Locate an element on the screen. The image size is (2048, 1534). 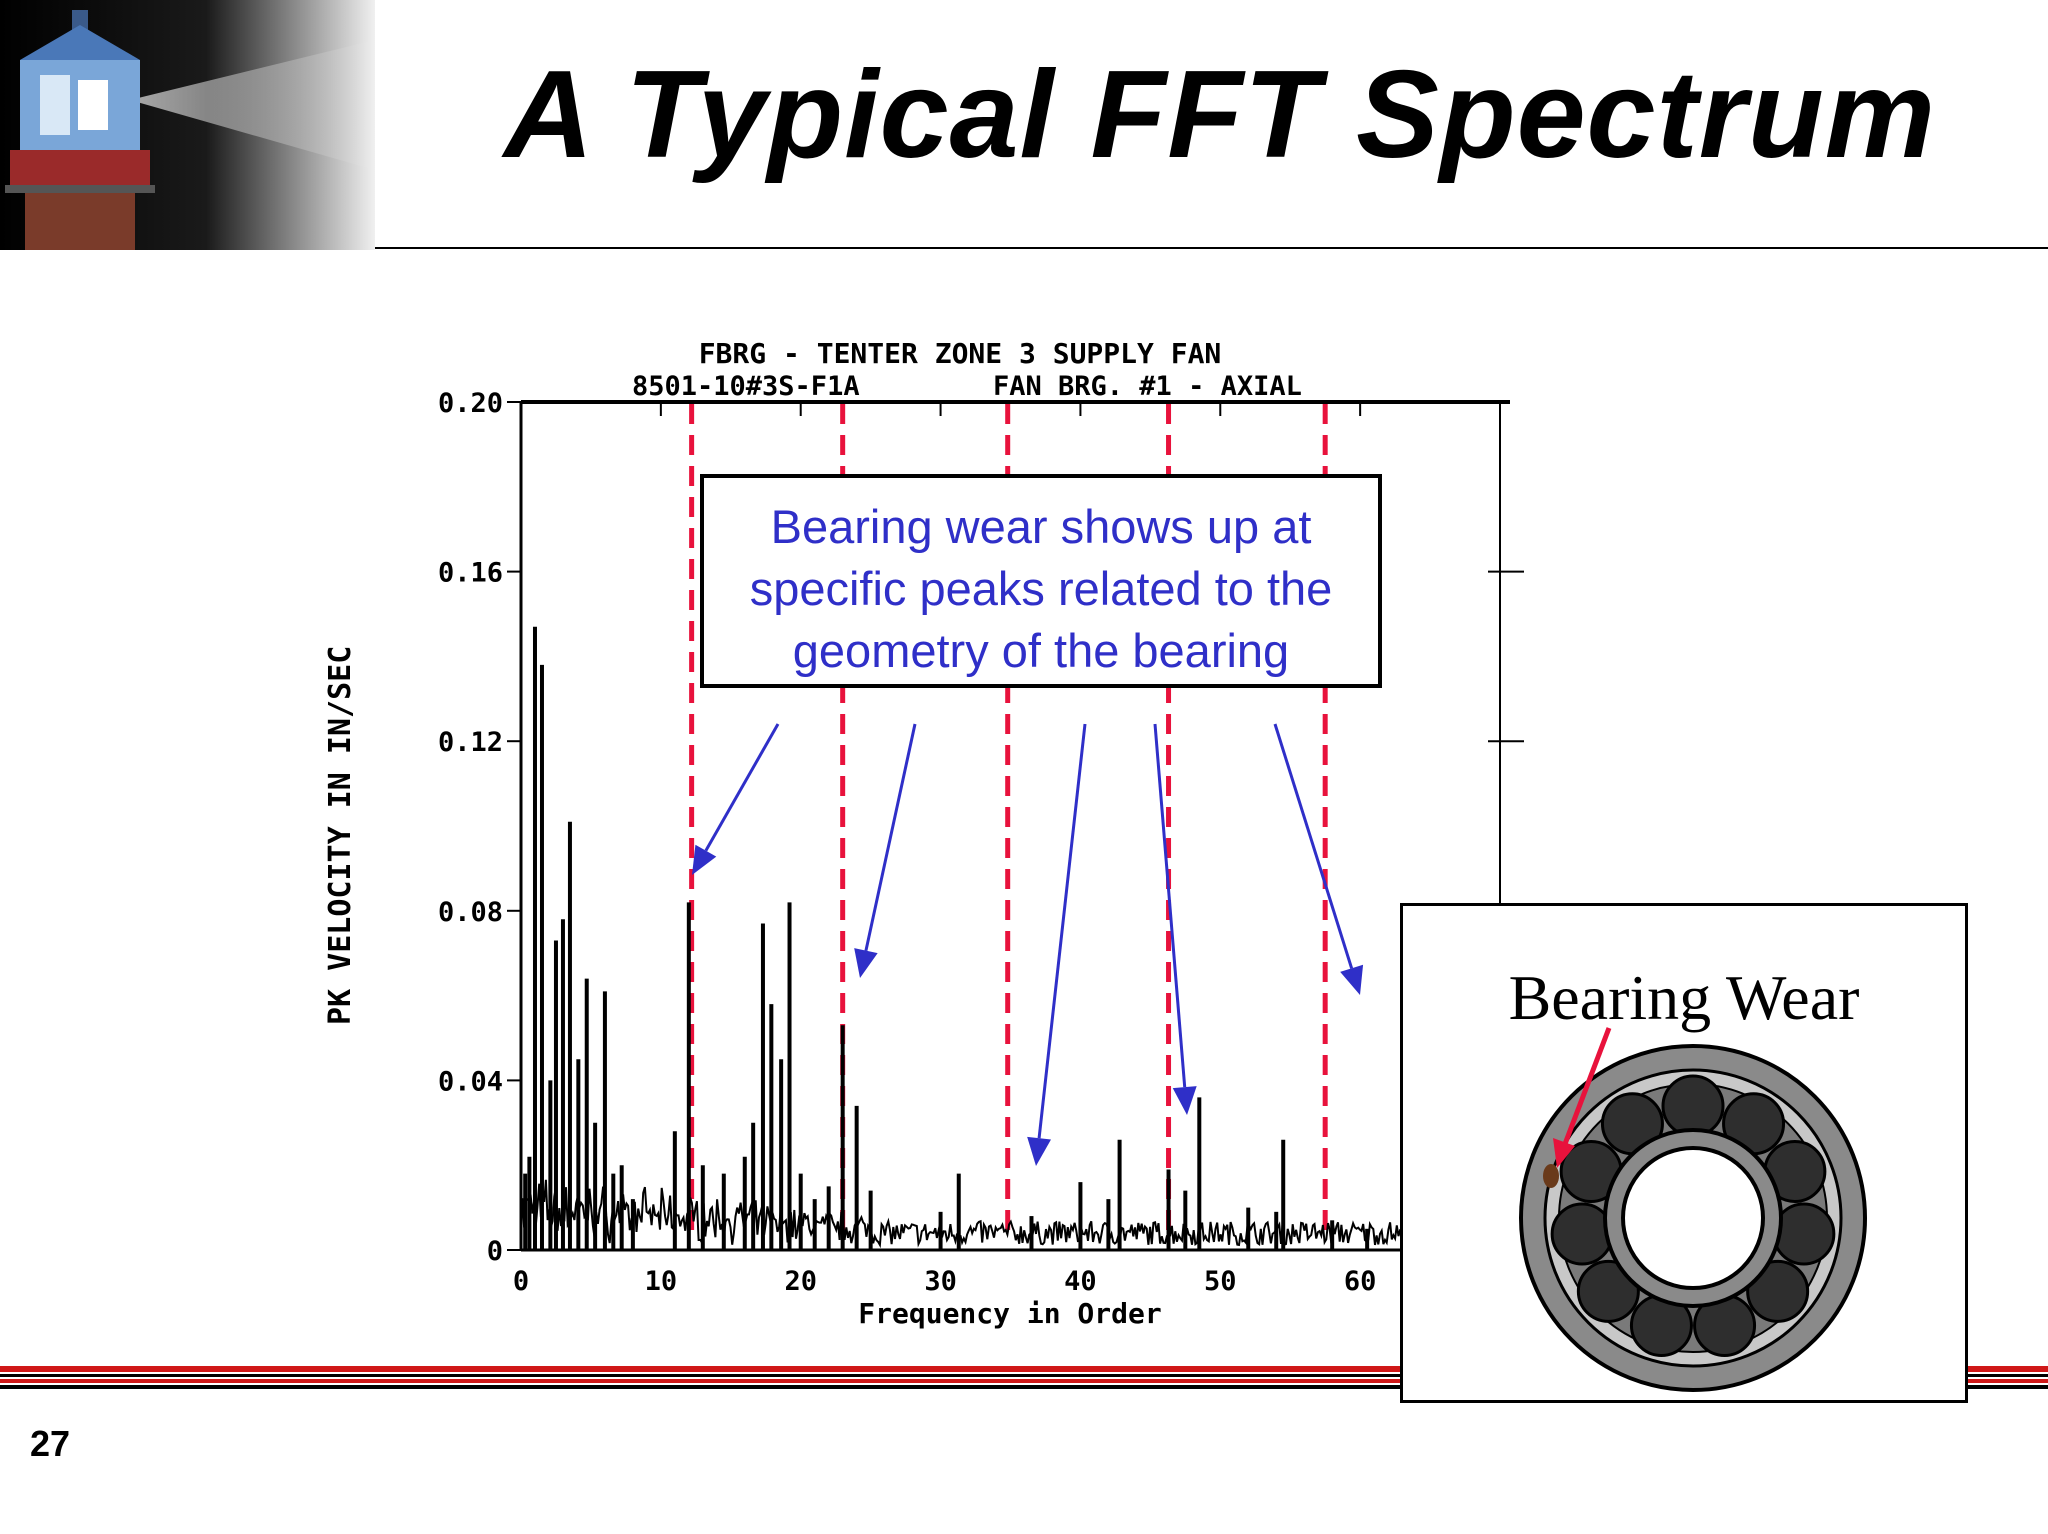
x-tick-label: 30 is located at coordinates (940, 1281).